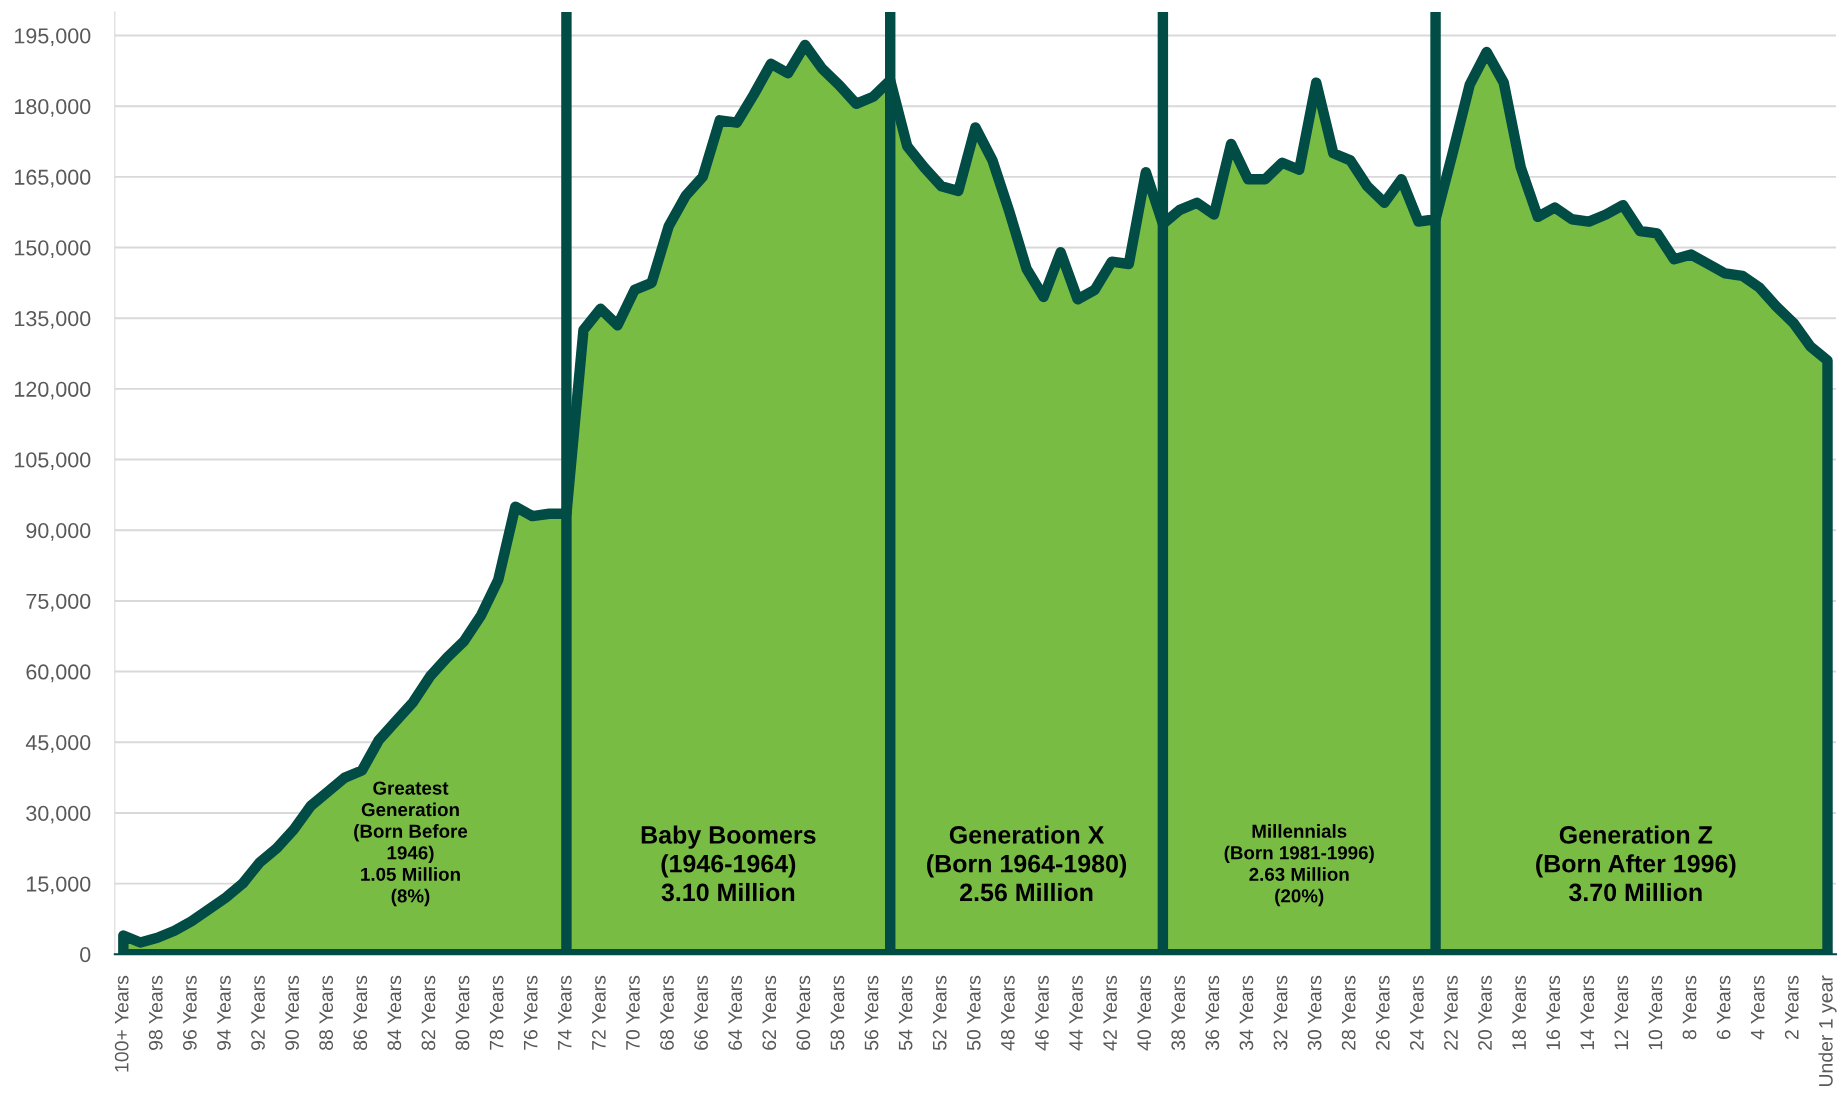 The width and height of the screenshot is (1846, 1095). What do you see at coordinates (667, 1012) in the screenshot?
I see `x-tick-label: 68 Years` at bounding box center [667, 1012].